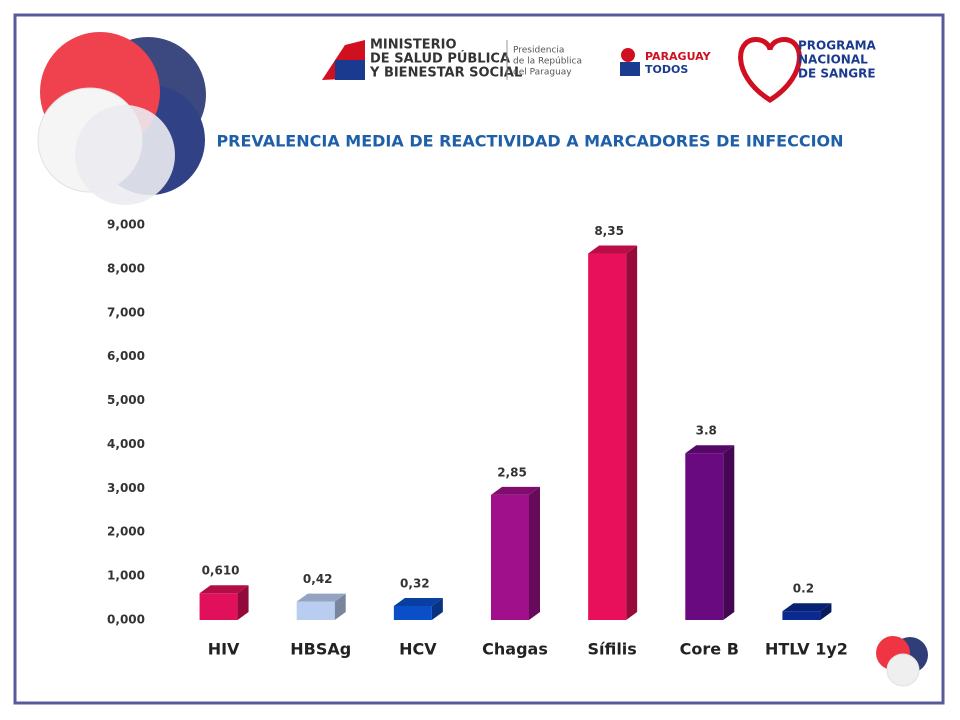  I want to click on x-tick-label: HTLV 1y2, so click(806, 649).